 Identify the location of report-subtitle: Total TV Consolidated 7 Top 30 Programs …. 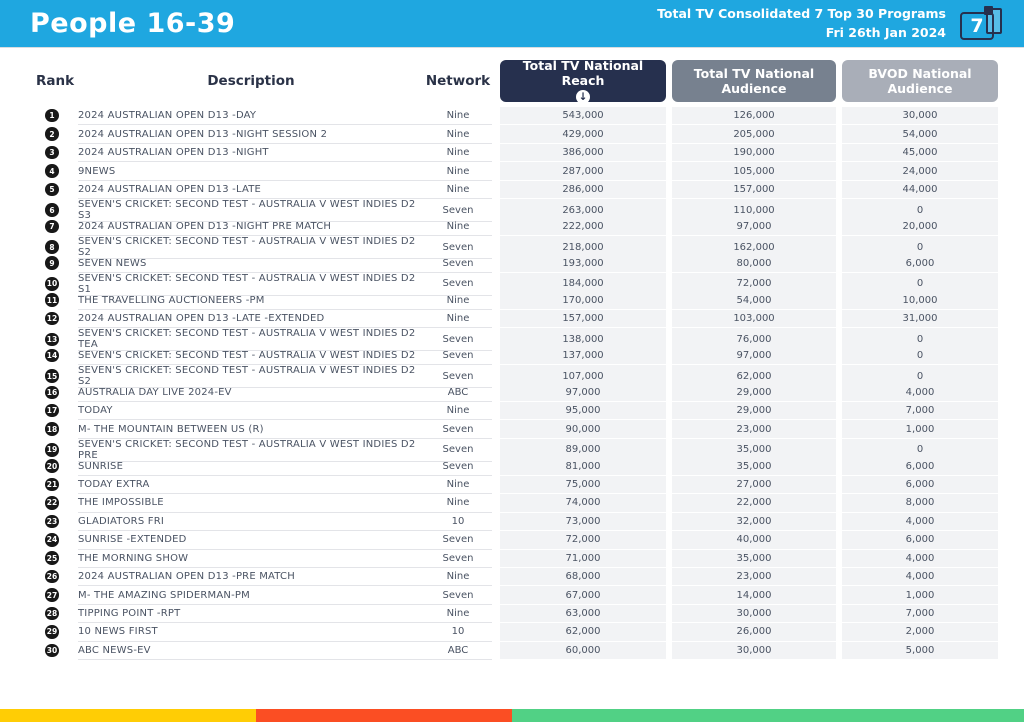
(801, 23).